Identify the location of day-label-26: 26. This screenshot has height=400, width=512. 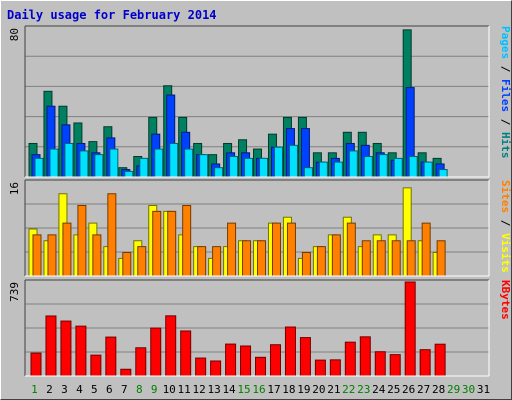
(408, 389).